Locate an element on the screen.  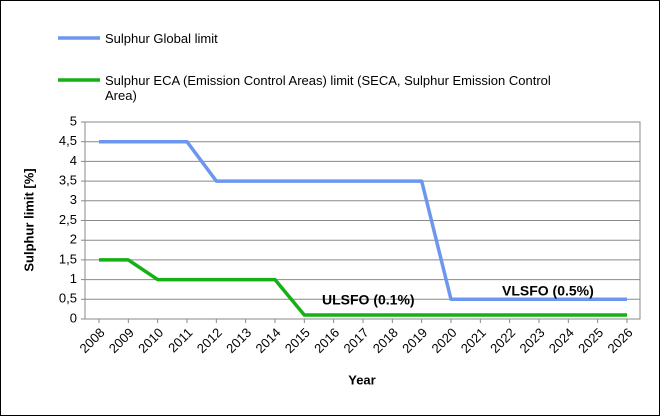
y-tick-label: 0 is located at coordinates (73, 317).